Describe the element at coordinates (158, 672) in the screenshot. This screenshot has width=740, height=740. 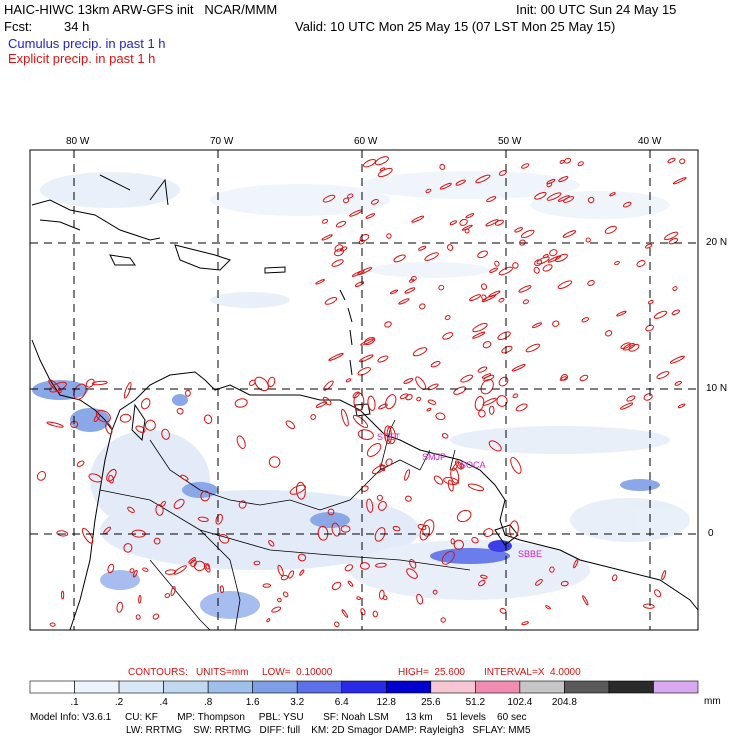
I see `contours-label: CONTOURS:` at that location.